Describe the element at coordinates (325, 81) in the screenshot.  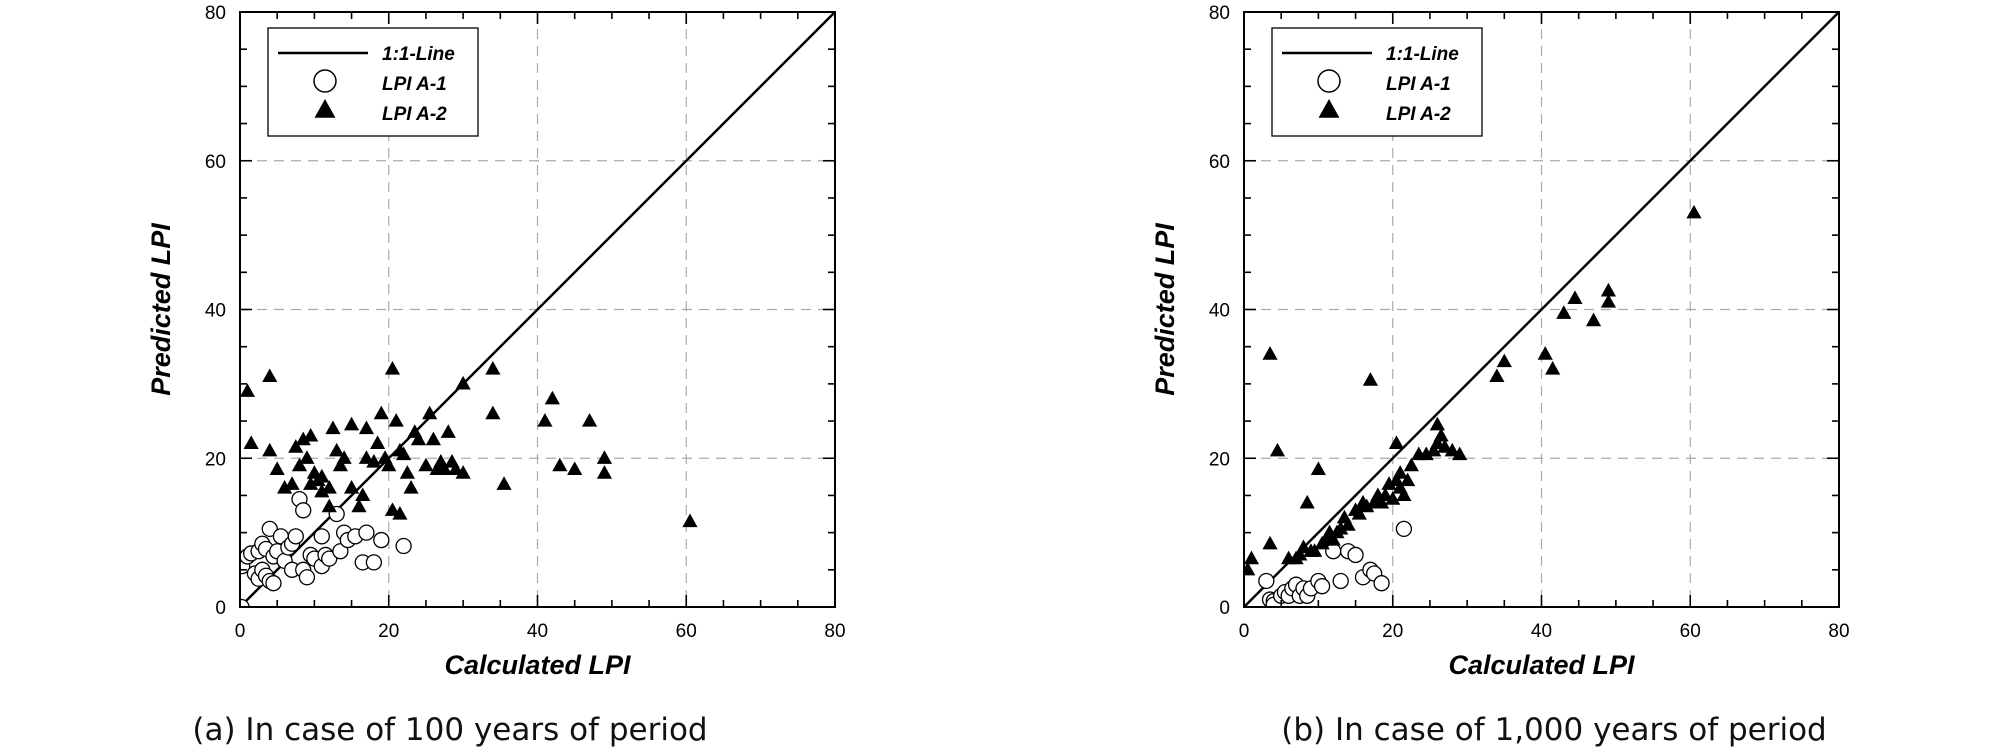
I see `legend-circle-symbol` at that location.